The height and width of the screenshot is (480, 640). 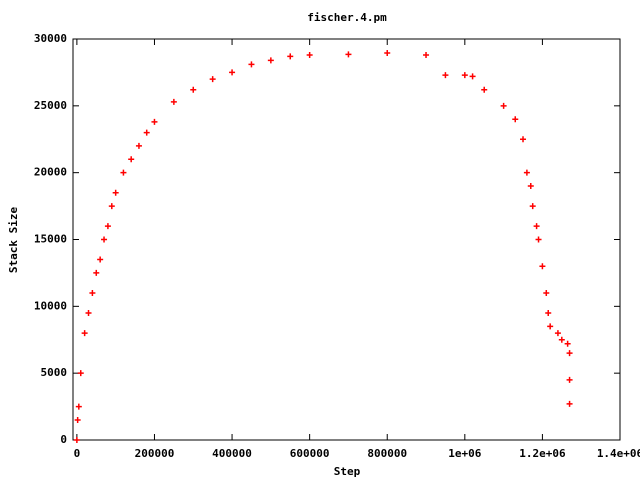 What do you see at coordinates (347, 471) in the screenshot?
I see `x-axis-label: Step` at bounding box center [347, 471].